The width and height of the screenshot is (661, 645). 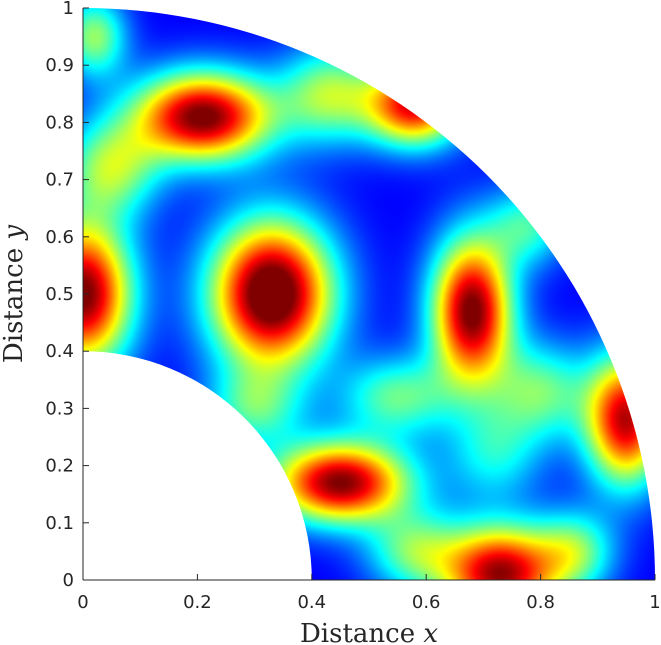 I want to click on y-axis-label-text: Distance, so click(x=14, y=305).